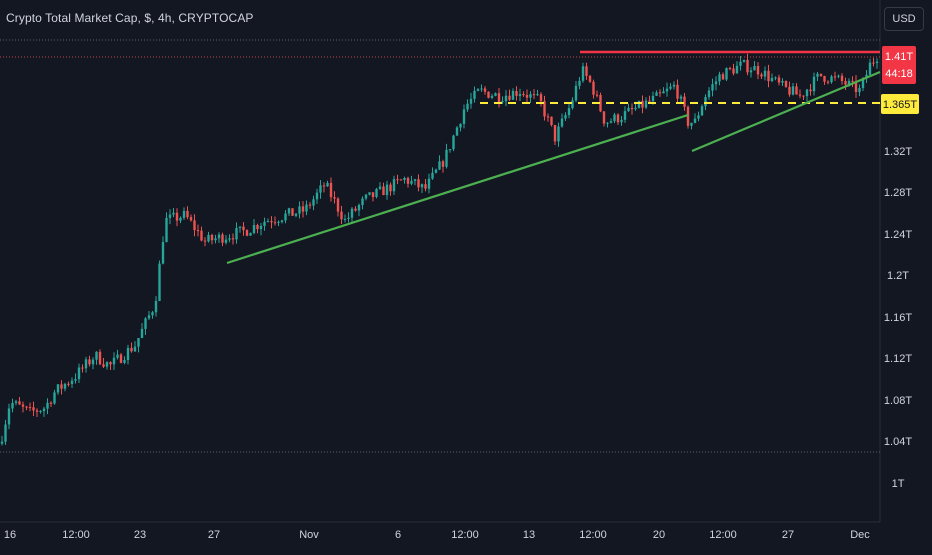 This screenshot has width=932, height=555. I want to click on time-tick-label: 16, so click(10, 535).